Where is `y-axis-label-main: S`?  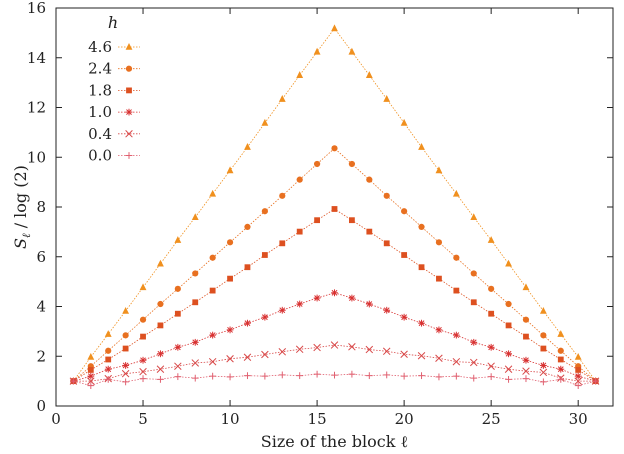 y-axis-label-main: S is located at coordinates (20, 243).